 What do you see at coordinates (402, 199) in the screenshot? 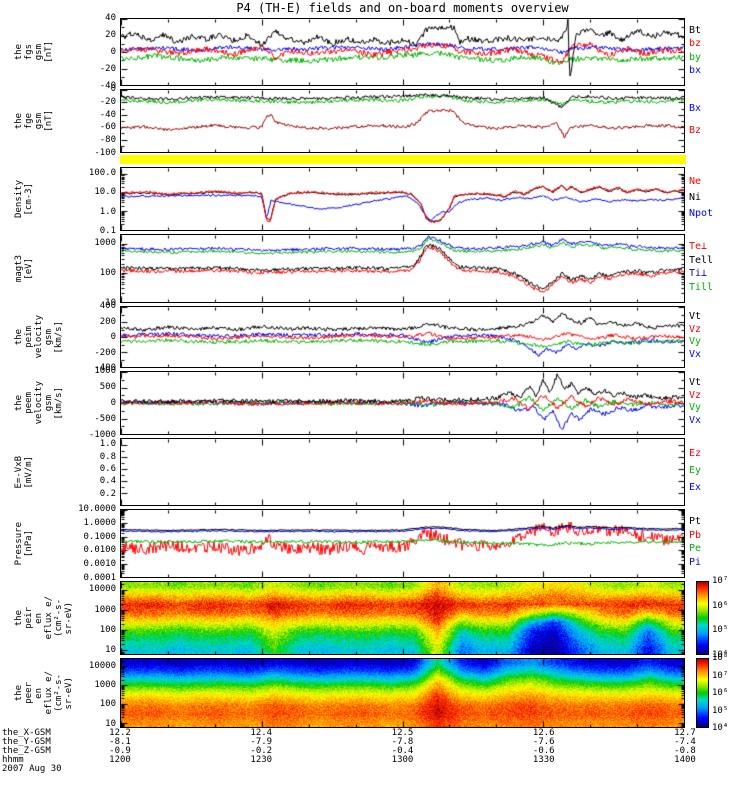
I see `panel-density` at bounding box center [402, 199].